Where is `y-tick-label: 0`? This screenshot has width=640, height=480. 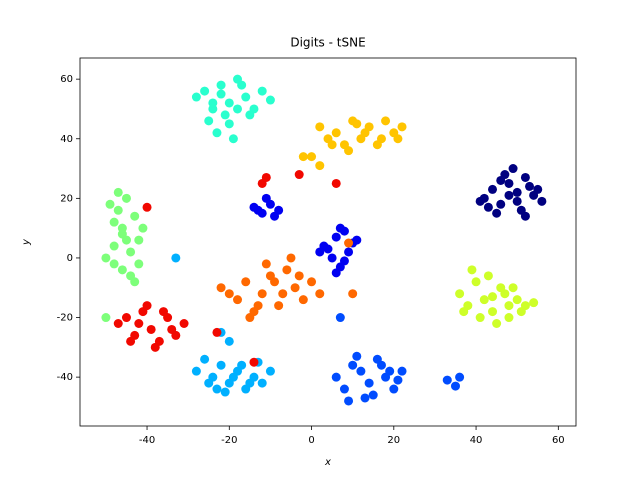 y-tick-label: 0 is located at coordinates (70, 258).